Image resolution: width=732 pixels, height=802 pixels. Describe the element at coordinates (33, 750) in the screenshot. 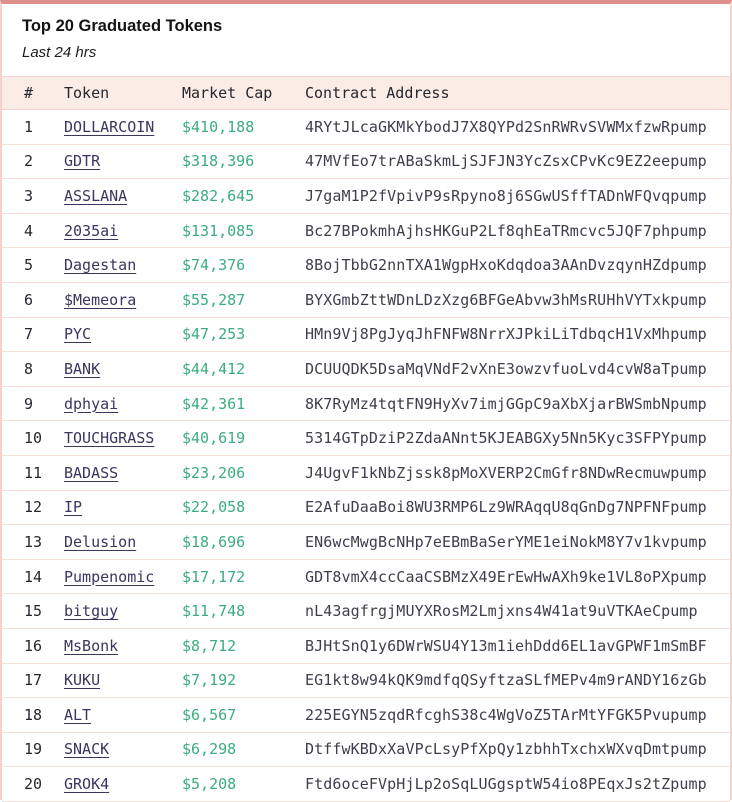

I see `rank-cell: 19` at that location.